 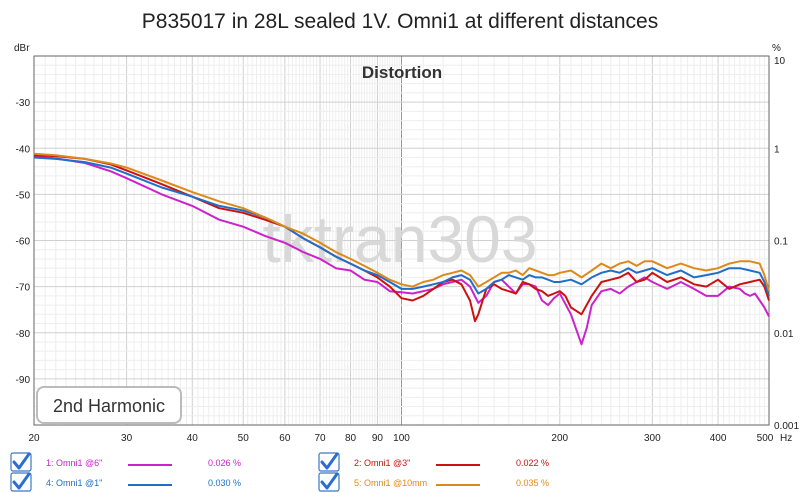 I want to click on chart-subtitle: Distortion, so click(x=402, y=72).